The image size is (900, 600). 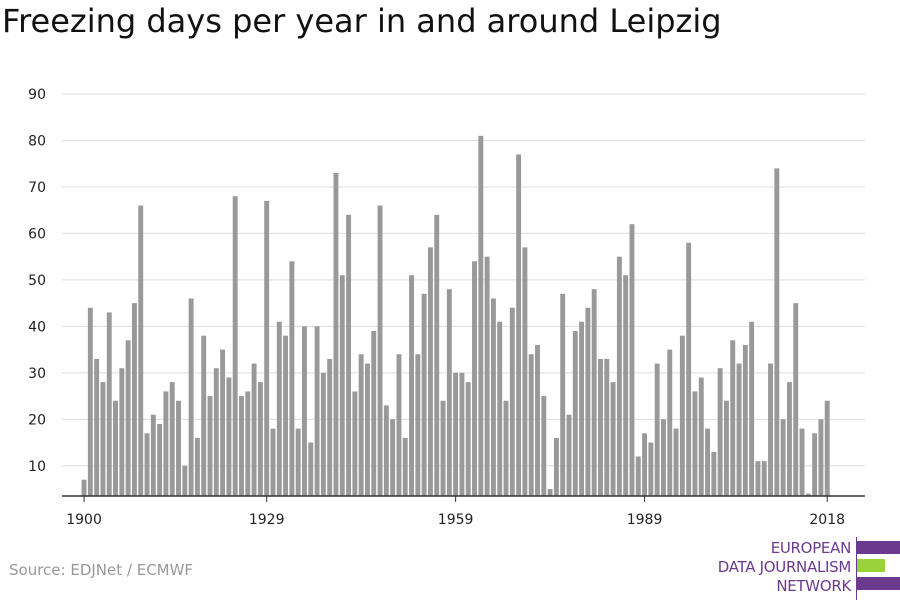 I want to click on logo-text: EUROPEAN DATA JOURNALISM NETWORK, so click(x=784, y=567).